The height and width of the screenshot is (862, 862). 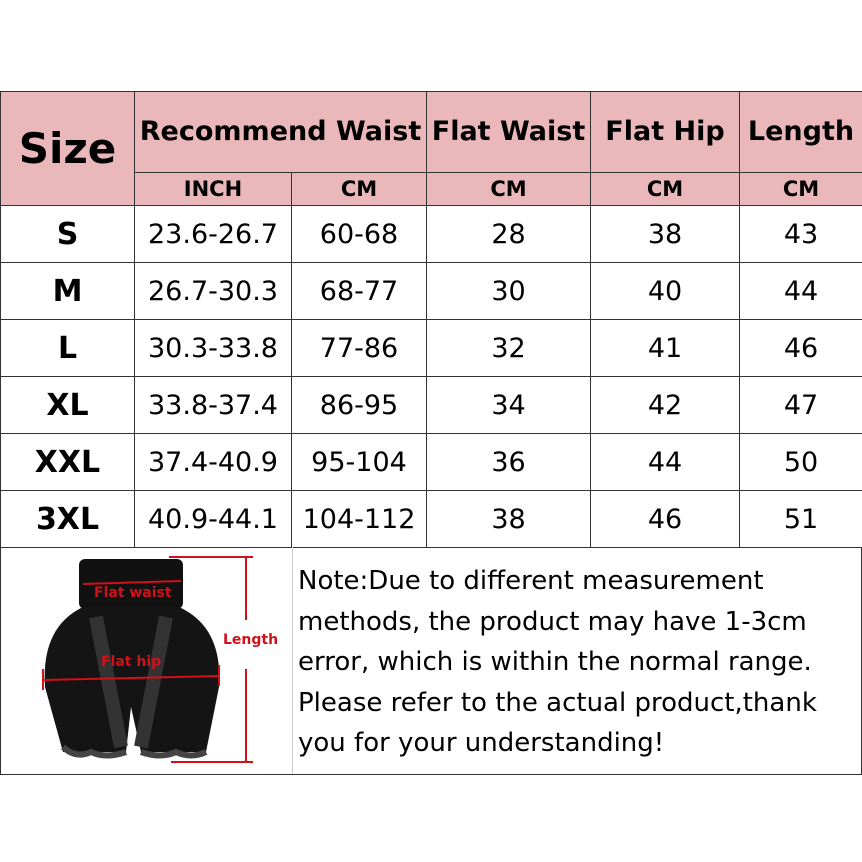 I want to click on value-cell: 32, so click(x=508, y=348).